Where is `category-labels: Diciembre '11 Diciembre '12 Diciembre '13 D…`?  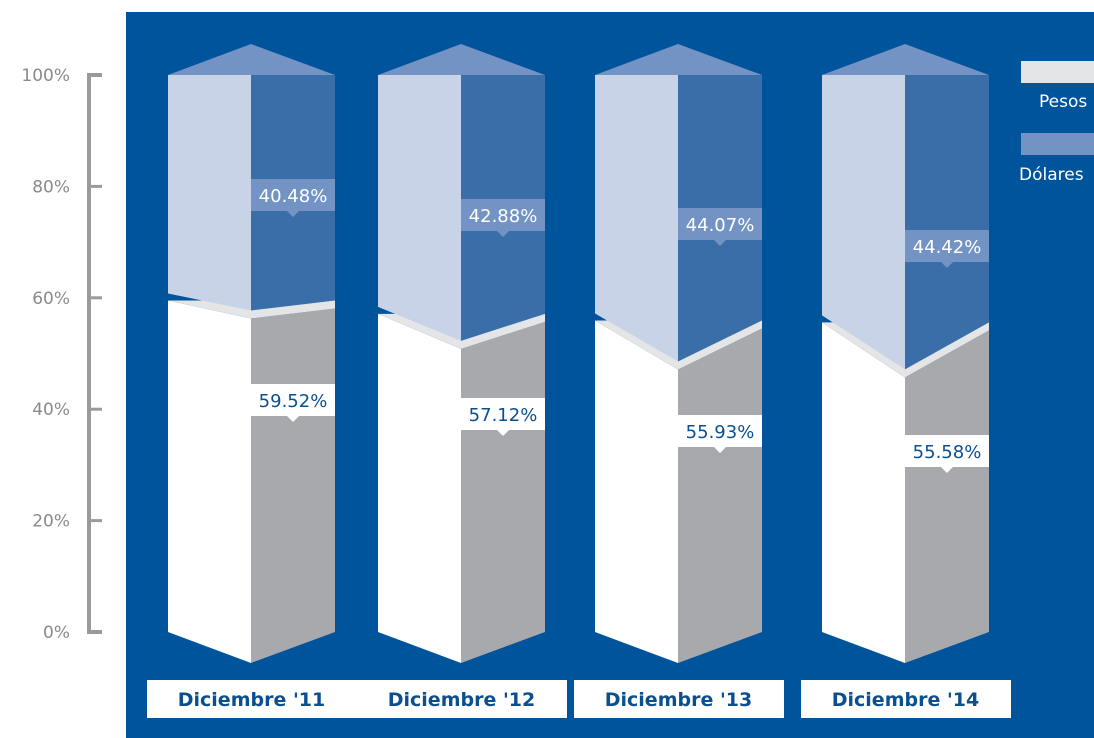 category-labels: Diciembre '11 Diciembre '12 Diciembre '13 D… is located at coordinates (579, 699).